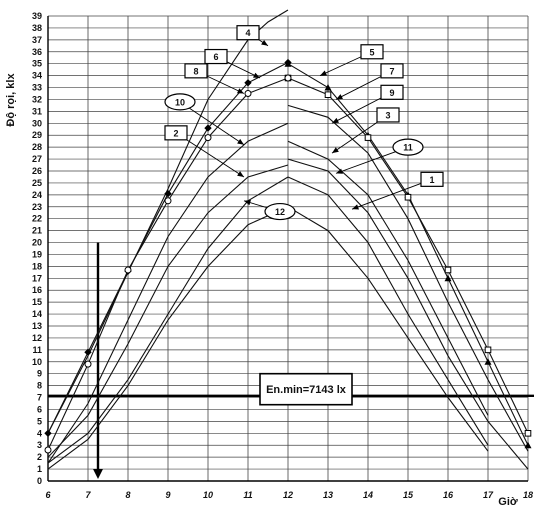 This screenshot has width=554, height=510. Describe the element at coordinates (37, 266) in the screenshot. I see `y-tick-label: 18` at that location.